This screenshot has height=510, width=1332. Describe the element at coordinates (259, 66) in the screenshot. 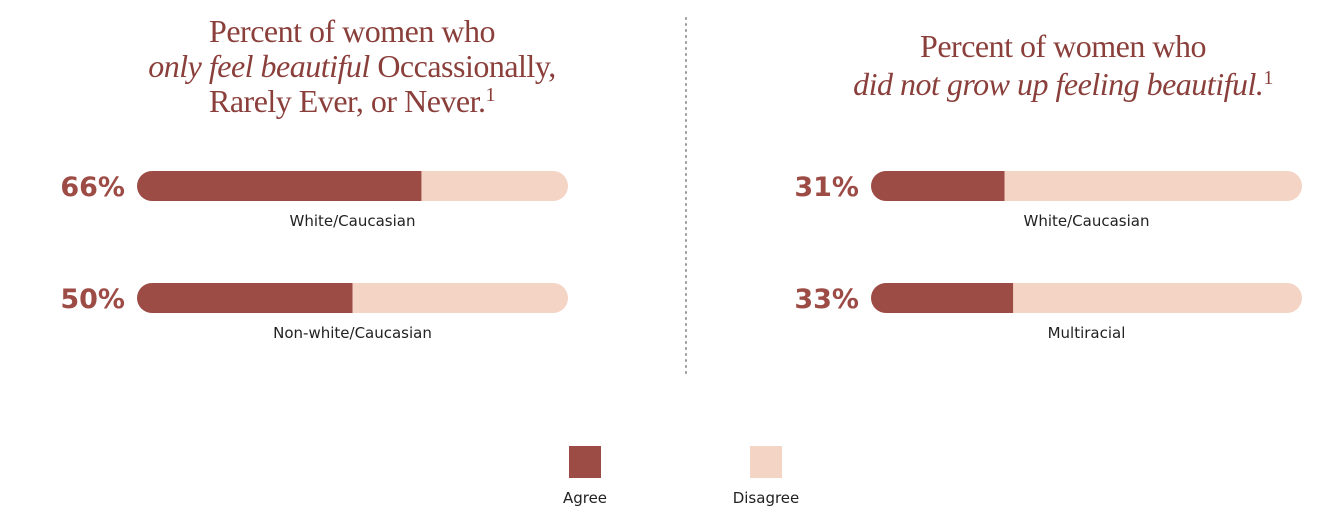

I see `title-run: only feel beautiful` at that location.